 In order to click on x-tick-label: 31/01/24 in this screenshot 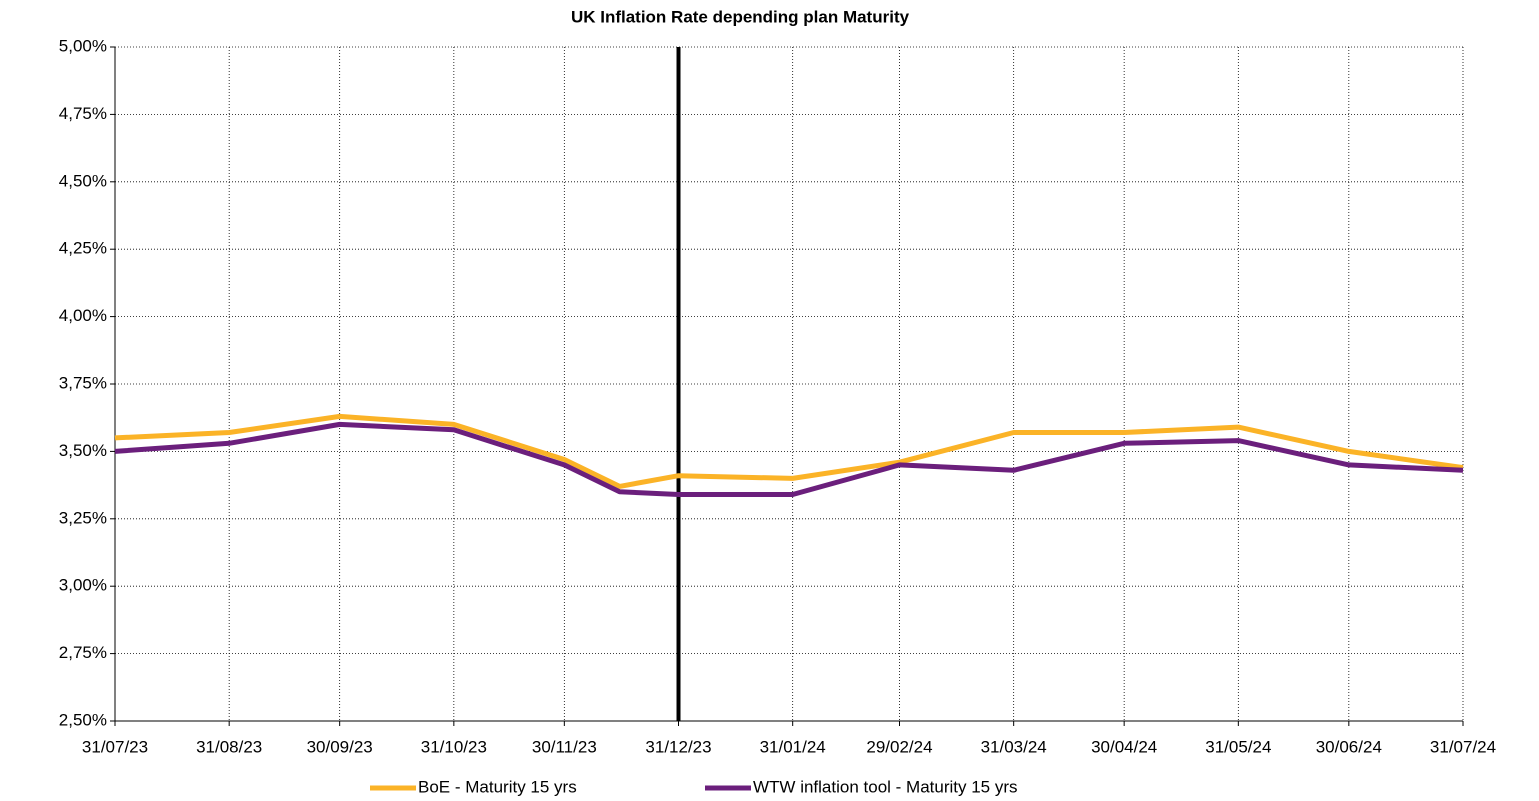, I will do `click(793, 746)`.